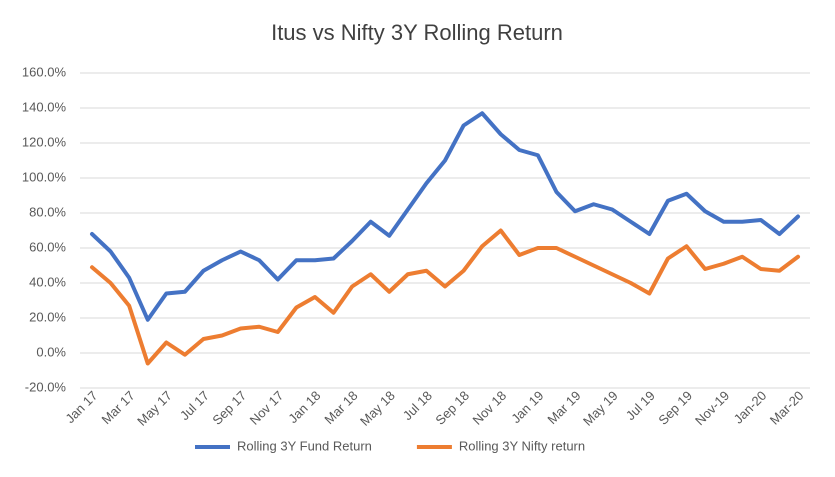 The width and height of the screenshot is (835, 477). What do you see at coordinates (47, 281) in the screenshot?
I see `y-tick-label: 40.0%` at bounding box center [47, 281].